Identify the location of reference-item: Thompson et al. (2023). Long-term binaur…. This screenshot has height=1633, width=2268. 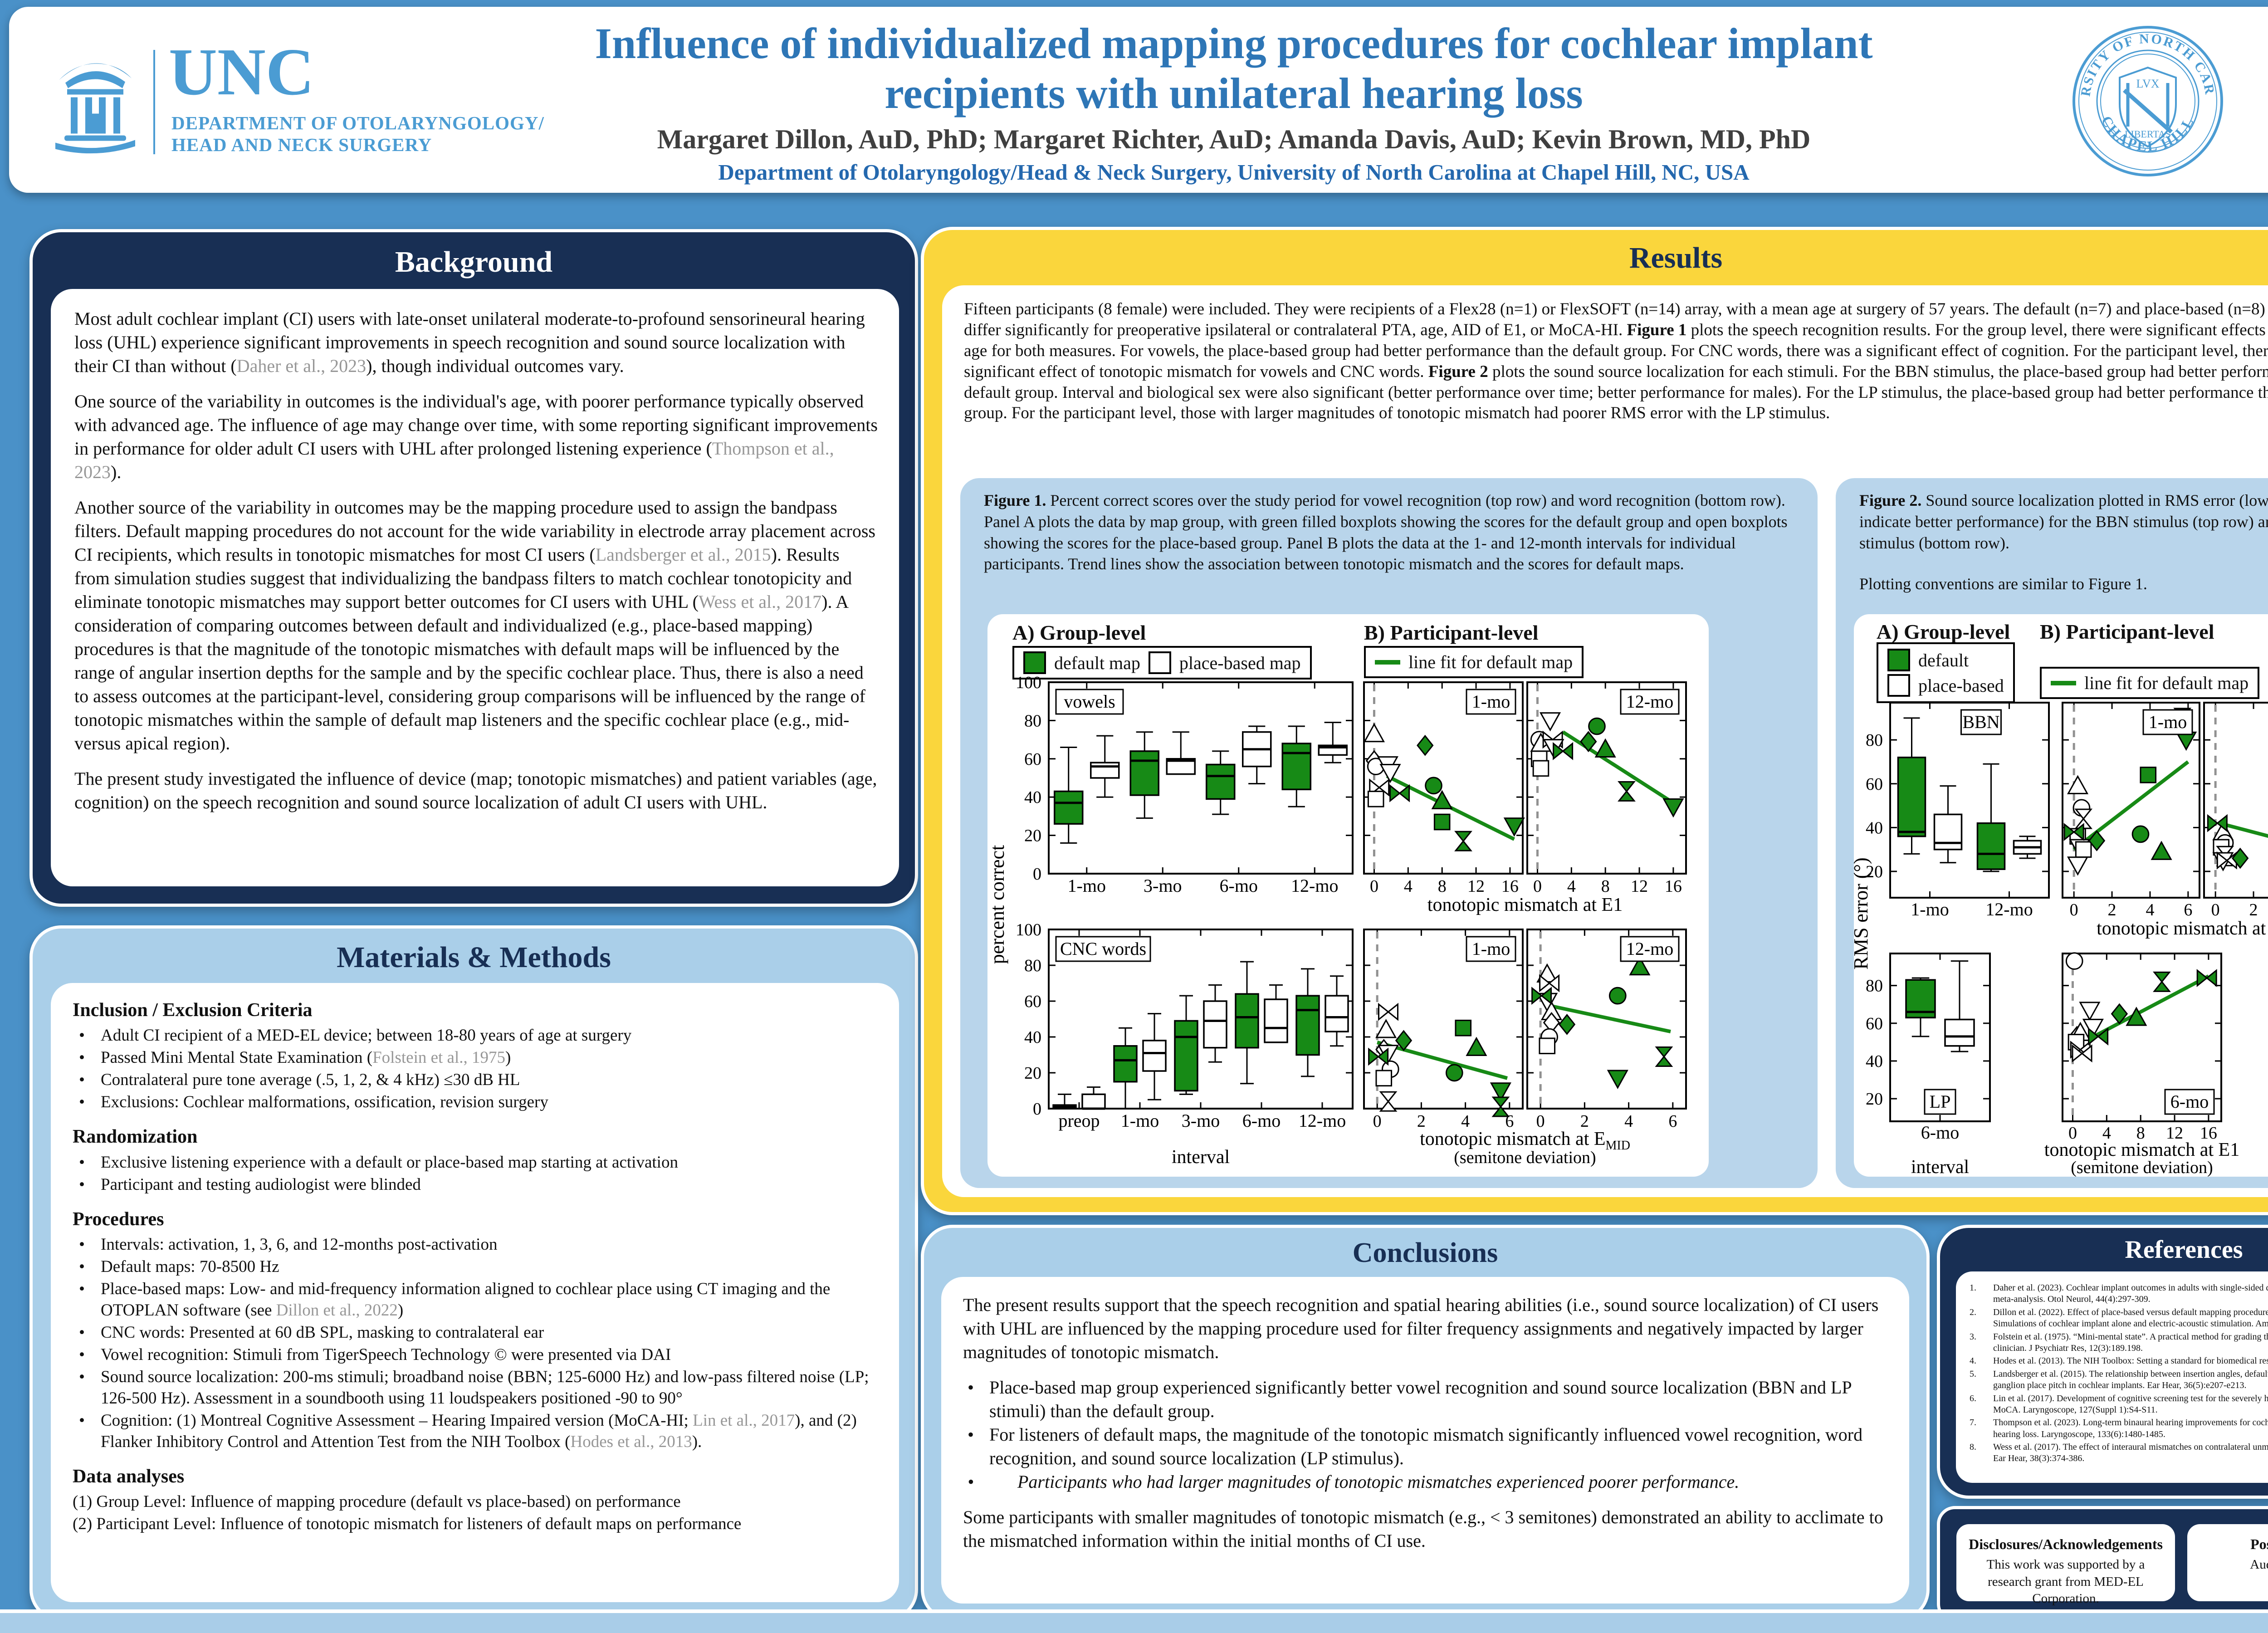
(2130, 1428).